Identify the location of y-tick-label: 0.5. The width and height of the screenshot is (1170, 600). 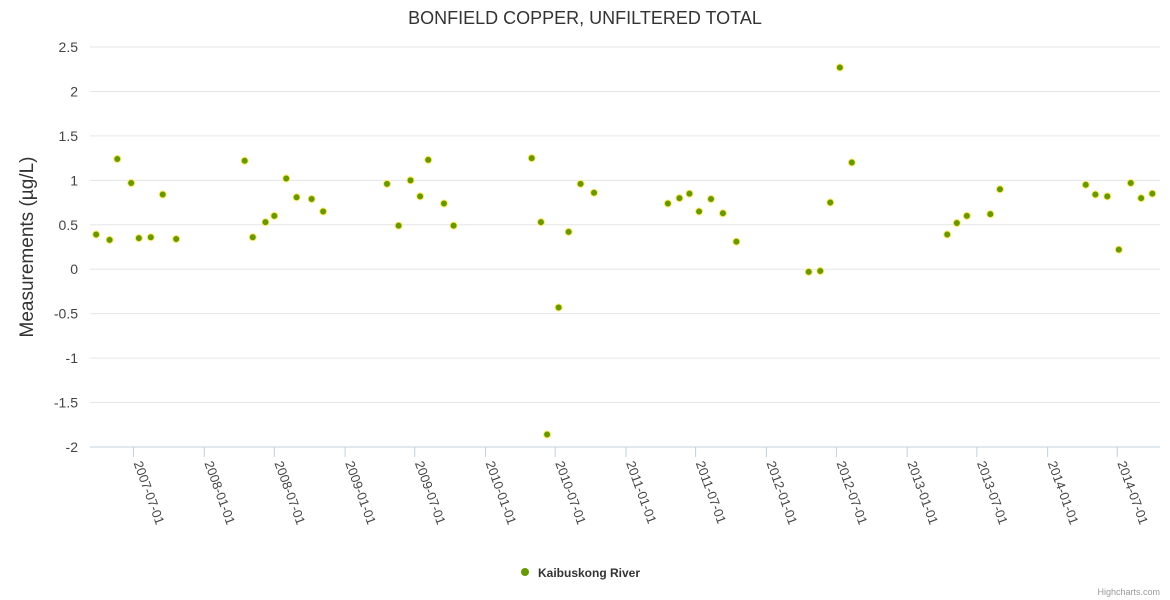
(69, 225).